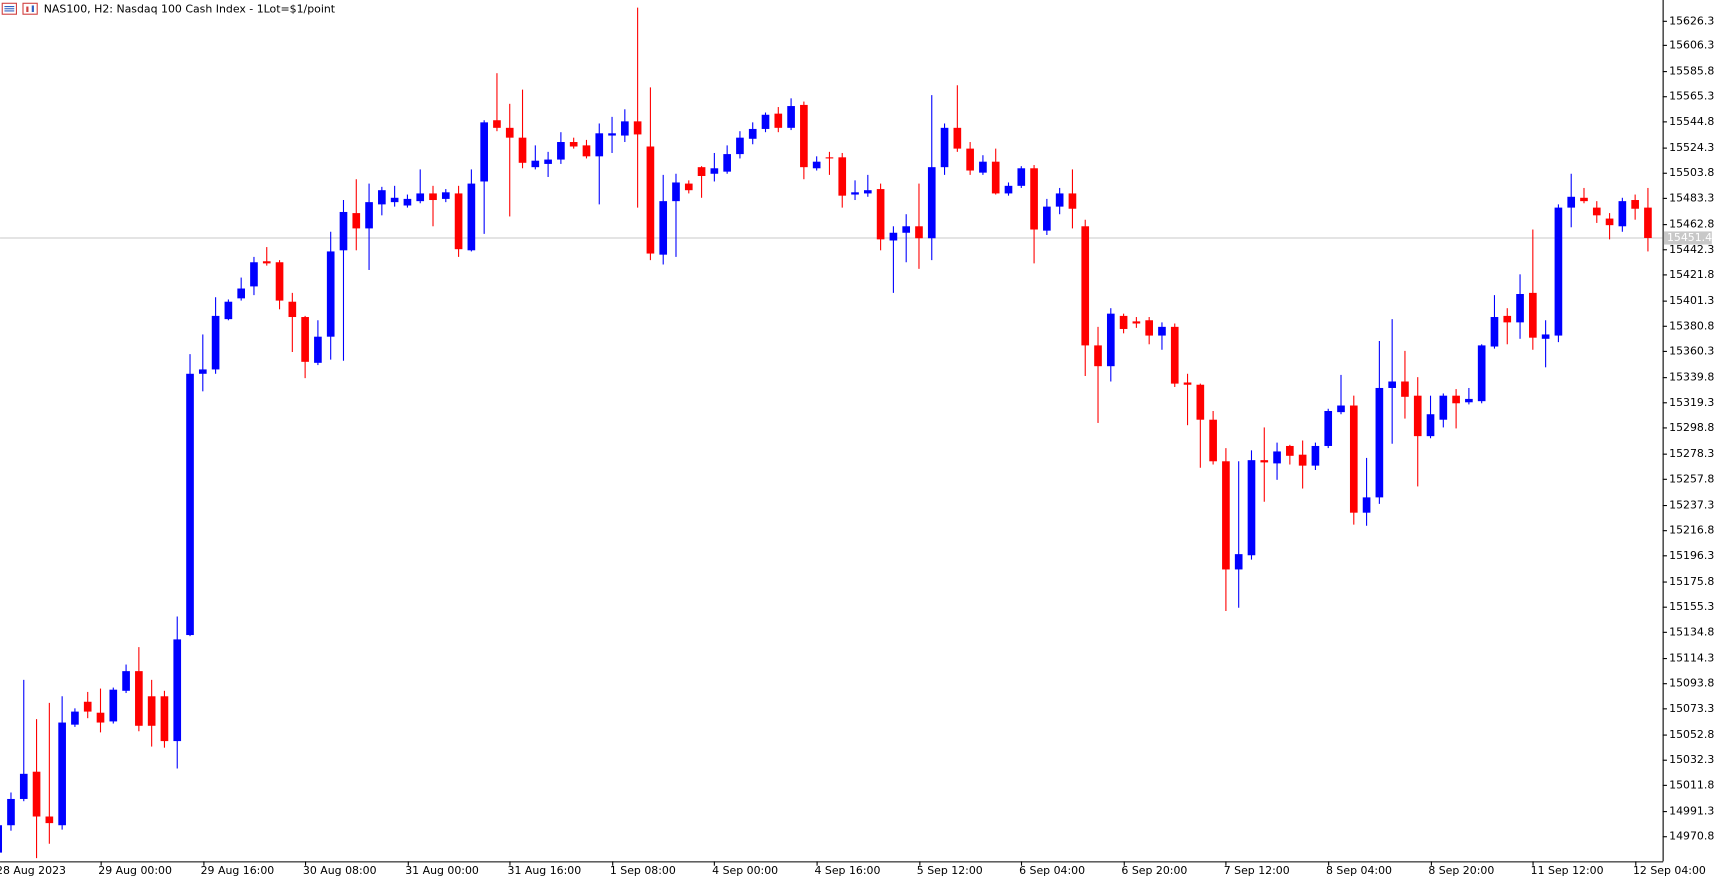  What do you see at coordinates (1691, 606) in the screenshot?
I see `y-tick-label: 15155.3` at bounding box center [1691, 606].